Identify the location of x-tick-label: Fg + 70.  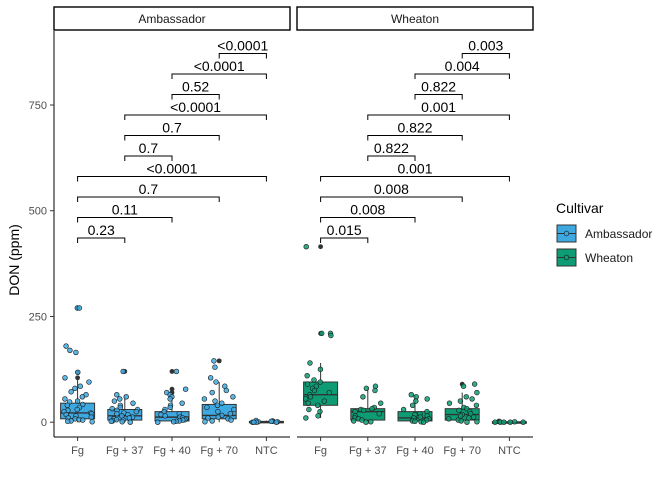
(462, 451).